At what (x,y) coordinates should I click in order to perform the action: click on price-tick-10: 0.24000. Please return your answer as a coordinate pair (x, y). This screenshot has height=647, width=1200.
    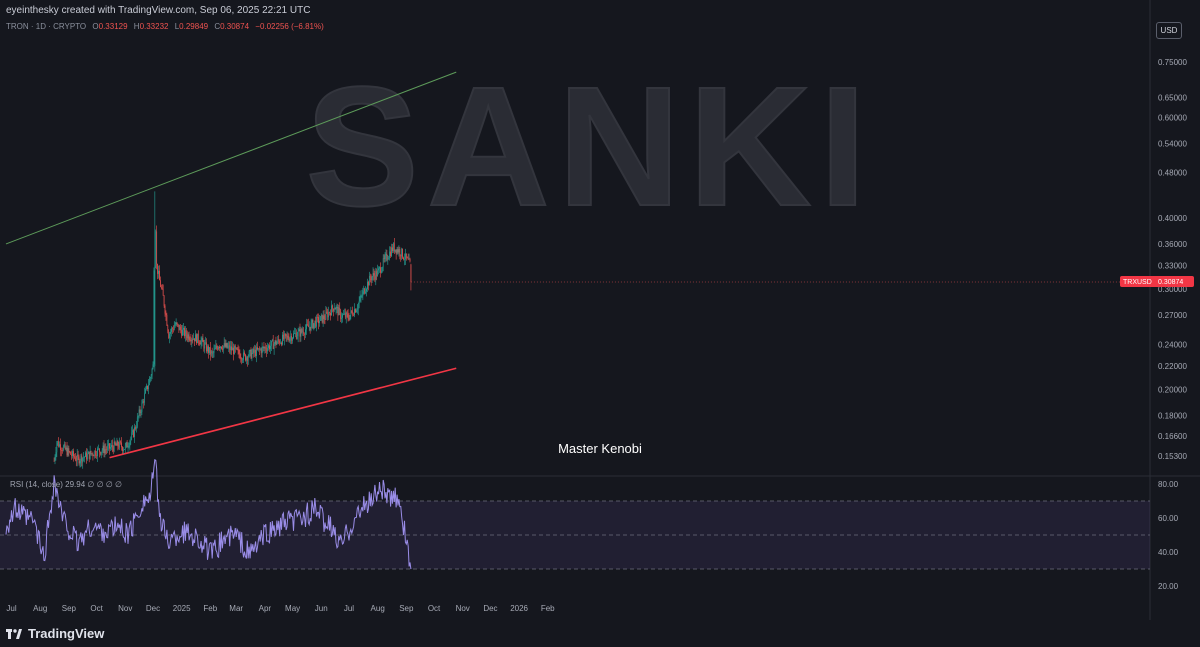
    Looking at the image, I should click on (1172, 344).